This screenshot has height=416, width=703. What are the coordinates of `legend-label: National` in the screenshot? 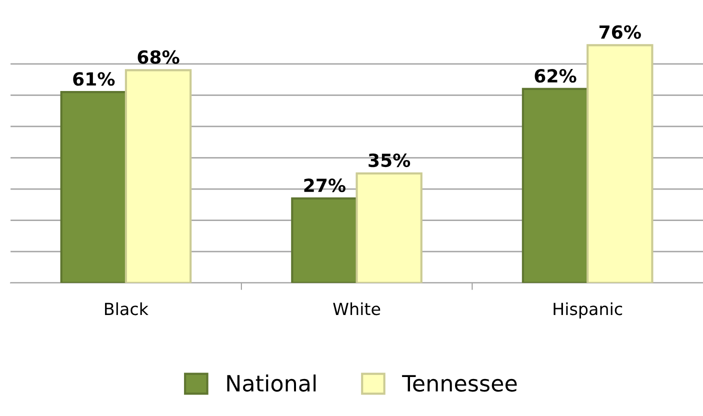 It's located at (271, 383).